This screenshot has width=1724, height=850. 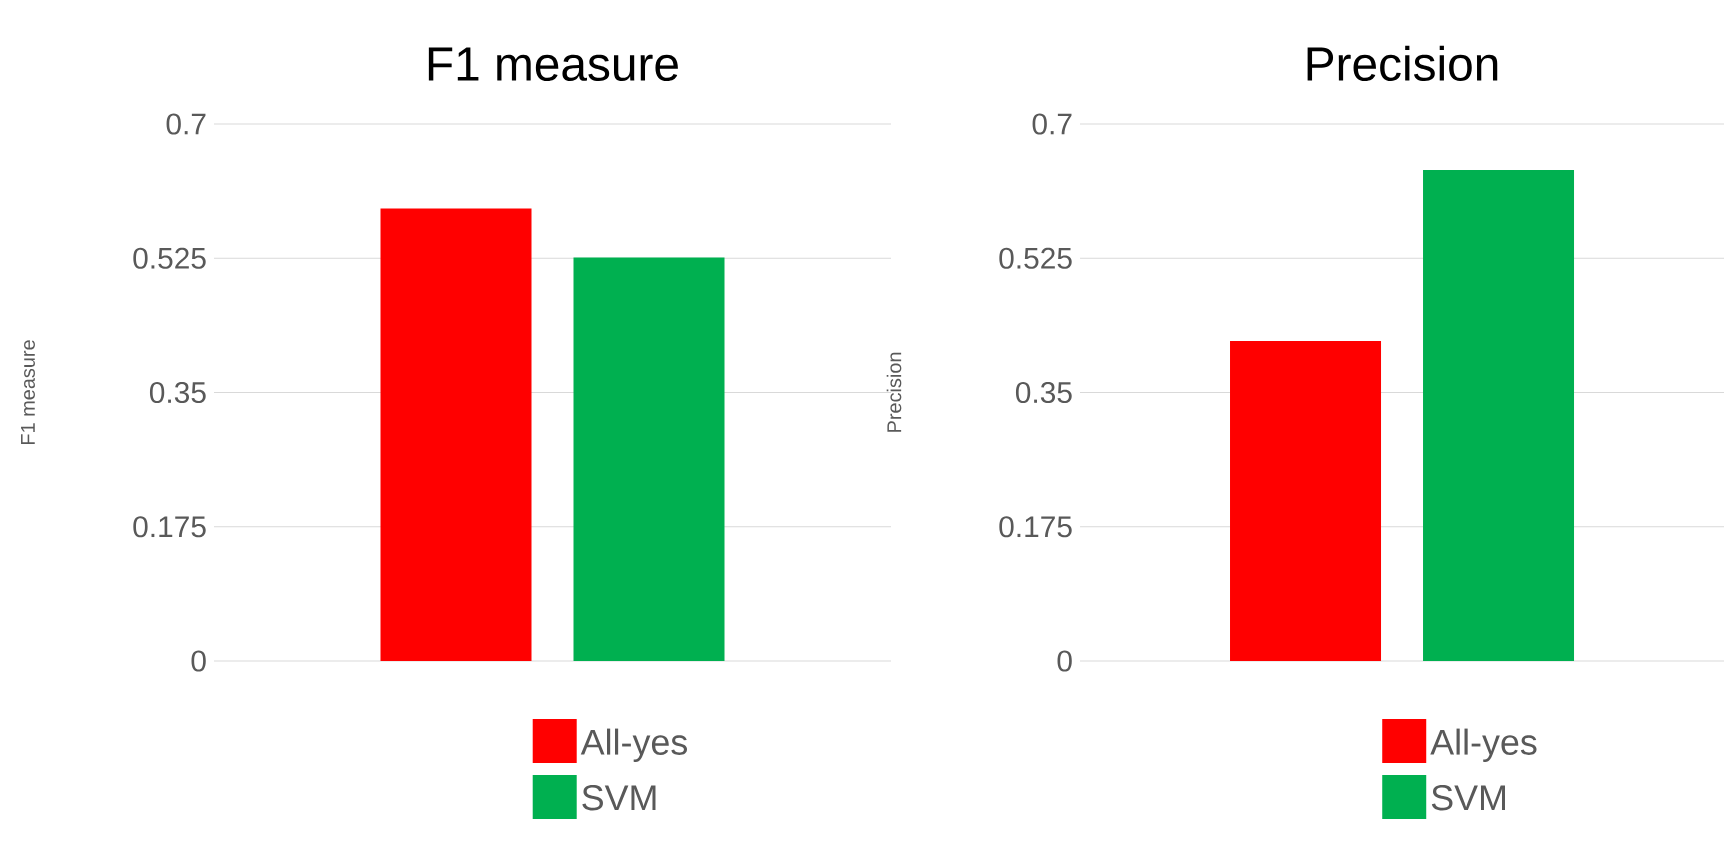 What do you see at coordinates (28, 392) in the screenshot?
I see `y-axis-title: F1 measure` at bounding box center [28, 392].